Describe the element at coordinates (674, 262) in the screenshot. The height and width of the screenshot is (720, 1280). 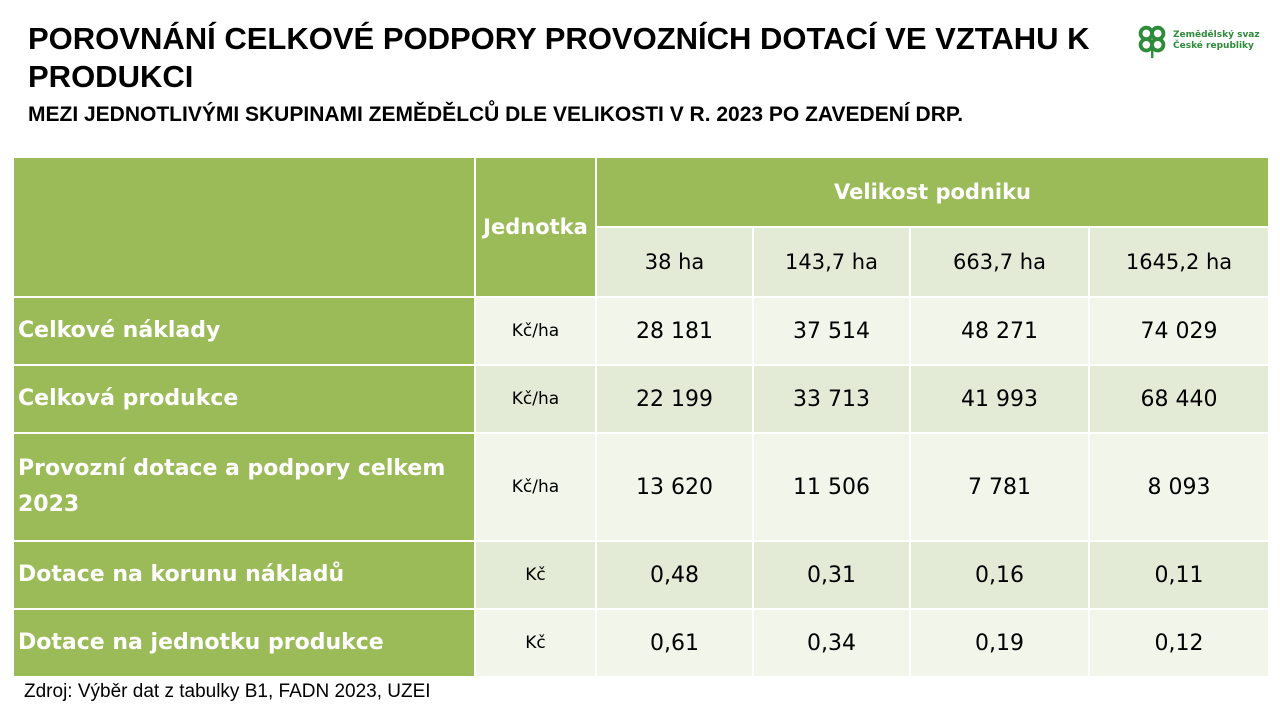
I see `size-column-header: 38 ha` at that location.